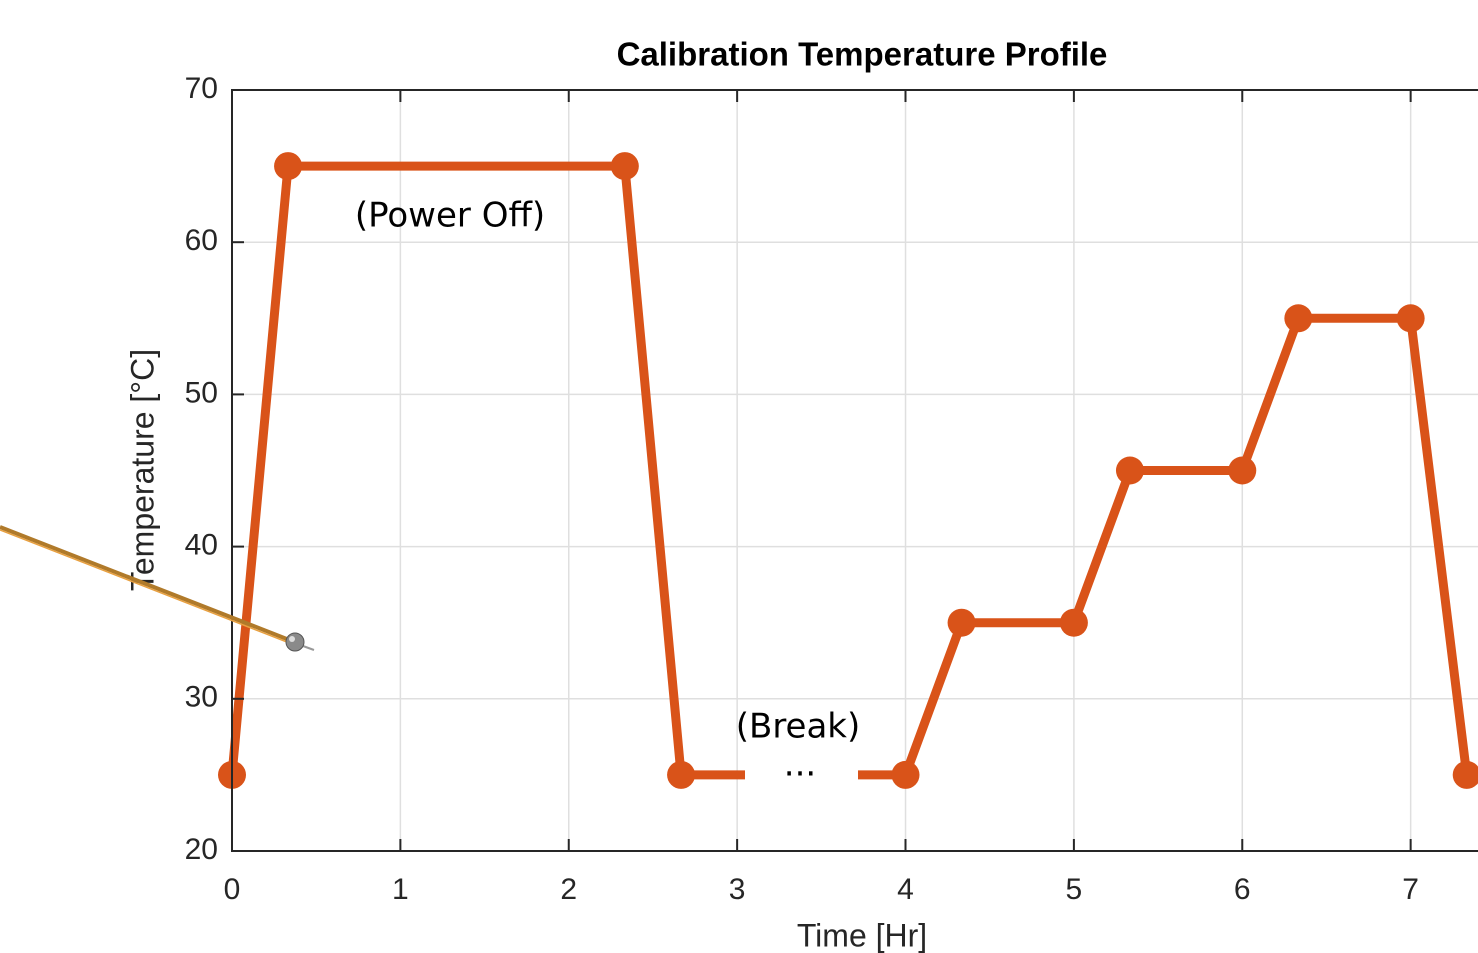  I want to click on x-tick-label: 0, so click(232, 889).